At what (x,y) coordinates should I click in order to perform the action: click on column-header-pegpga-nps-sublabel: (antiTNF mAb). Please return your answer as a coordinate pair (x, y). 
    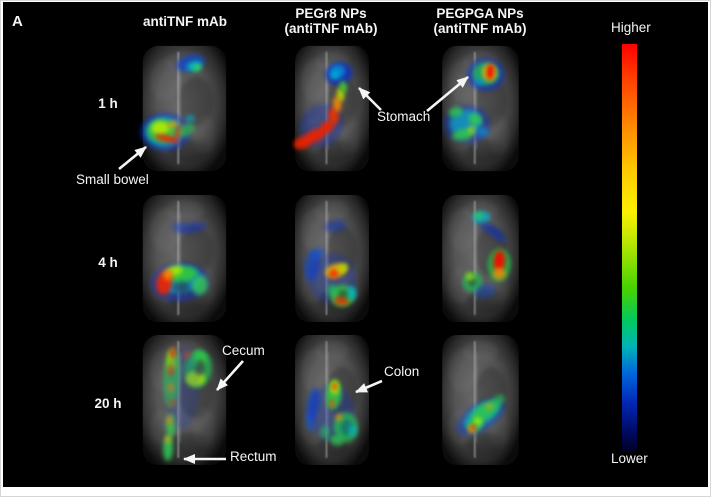
    Looking at the image, I should click on (480, 28).